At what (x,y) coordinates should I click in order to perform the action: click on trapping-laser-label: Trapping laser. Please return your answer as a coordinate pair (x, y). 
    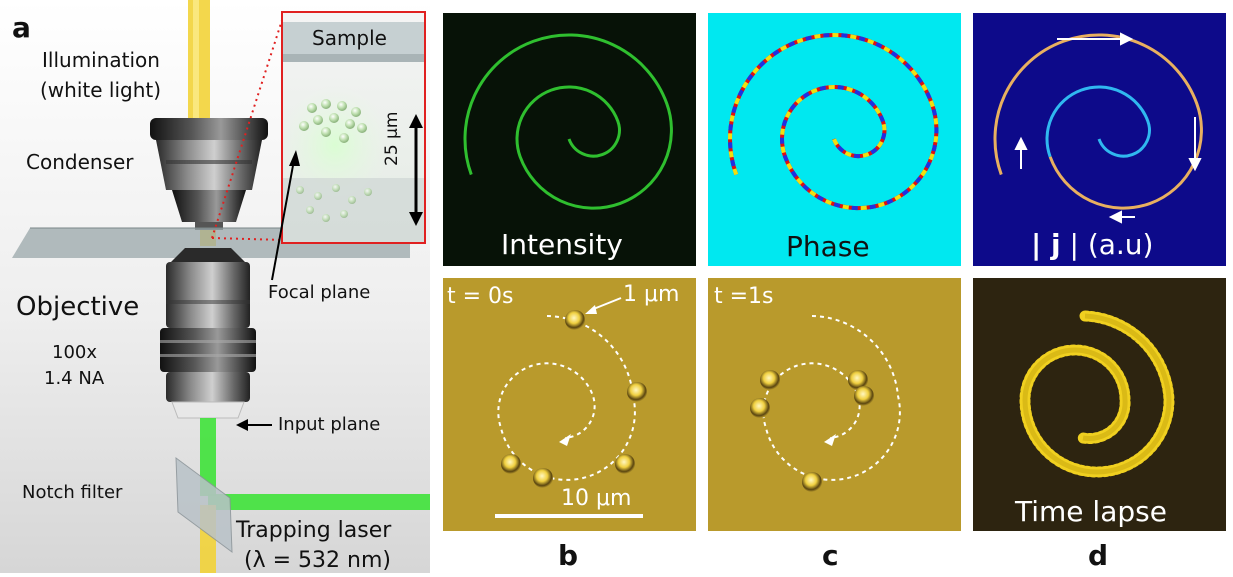
    Looking at the image, I should click on (314, 530).